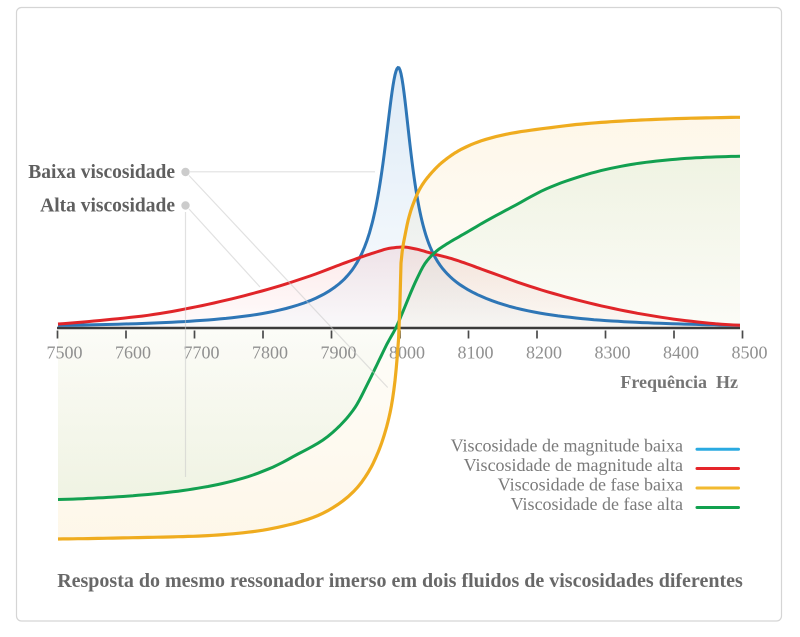 This screenshot has width=800, height=637. I want to click on svg-text: Viscosidade de fase baixa, so click(590, 485).